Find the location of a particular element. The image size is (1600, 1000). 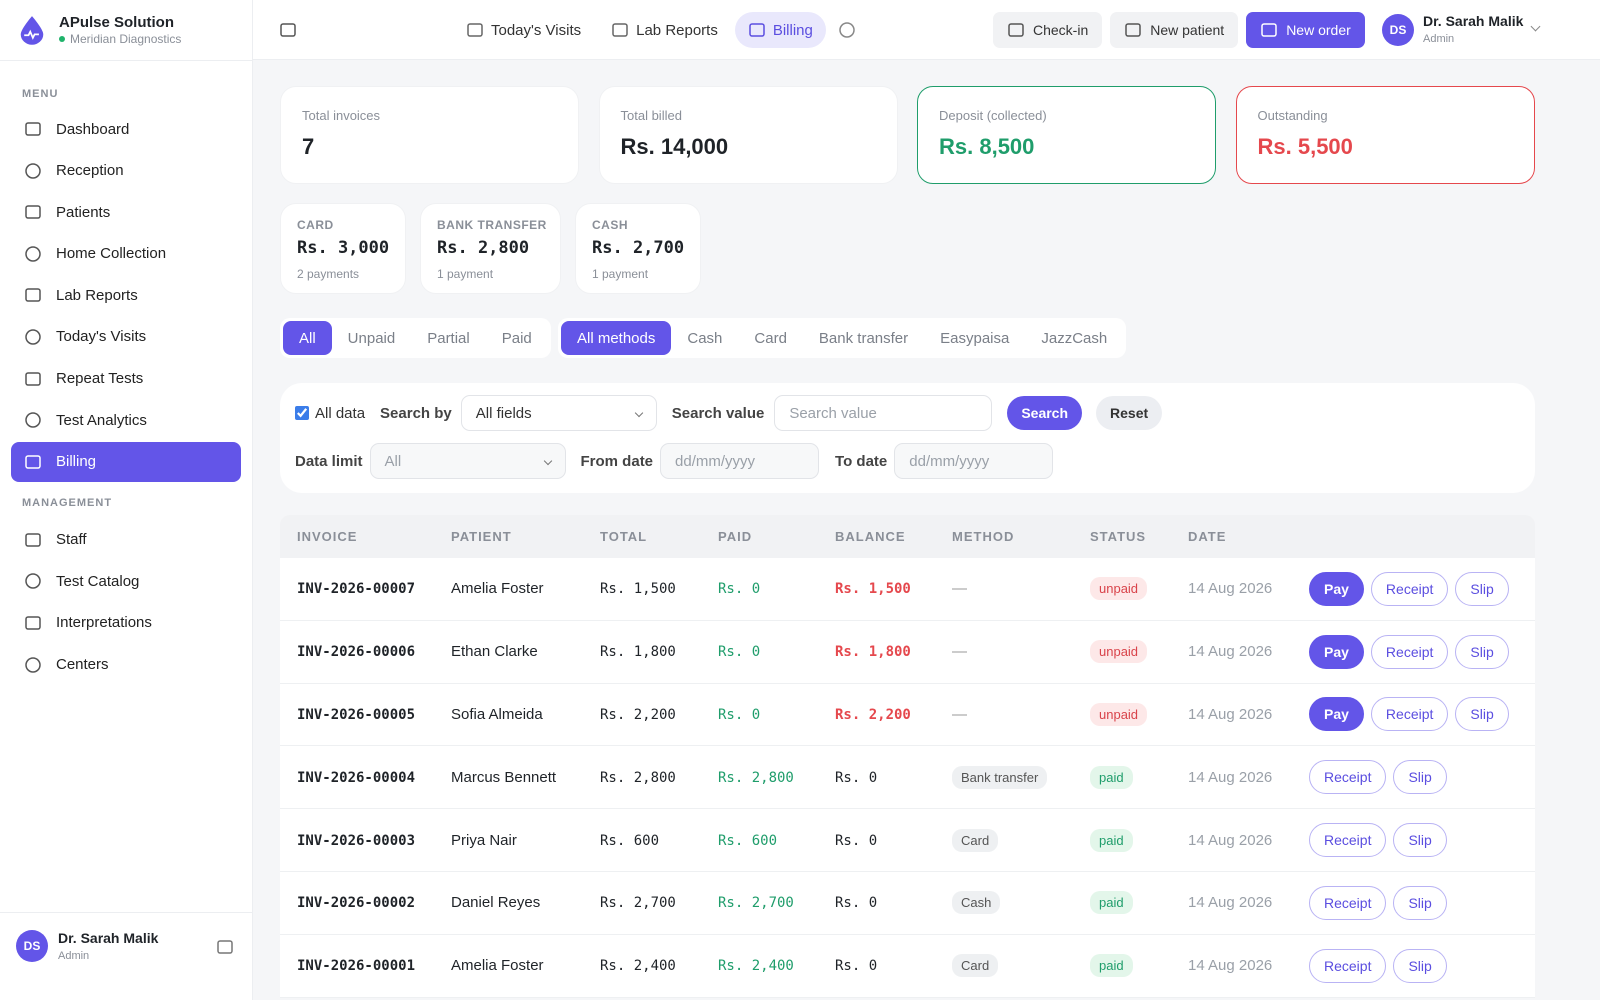

nav-item: Test Analytics is located at coordinates (126, 420).